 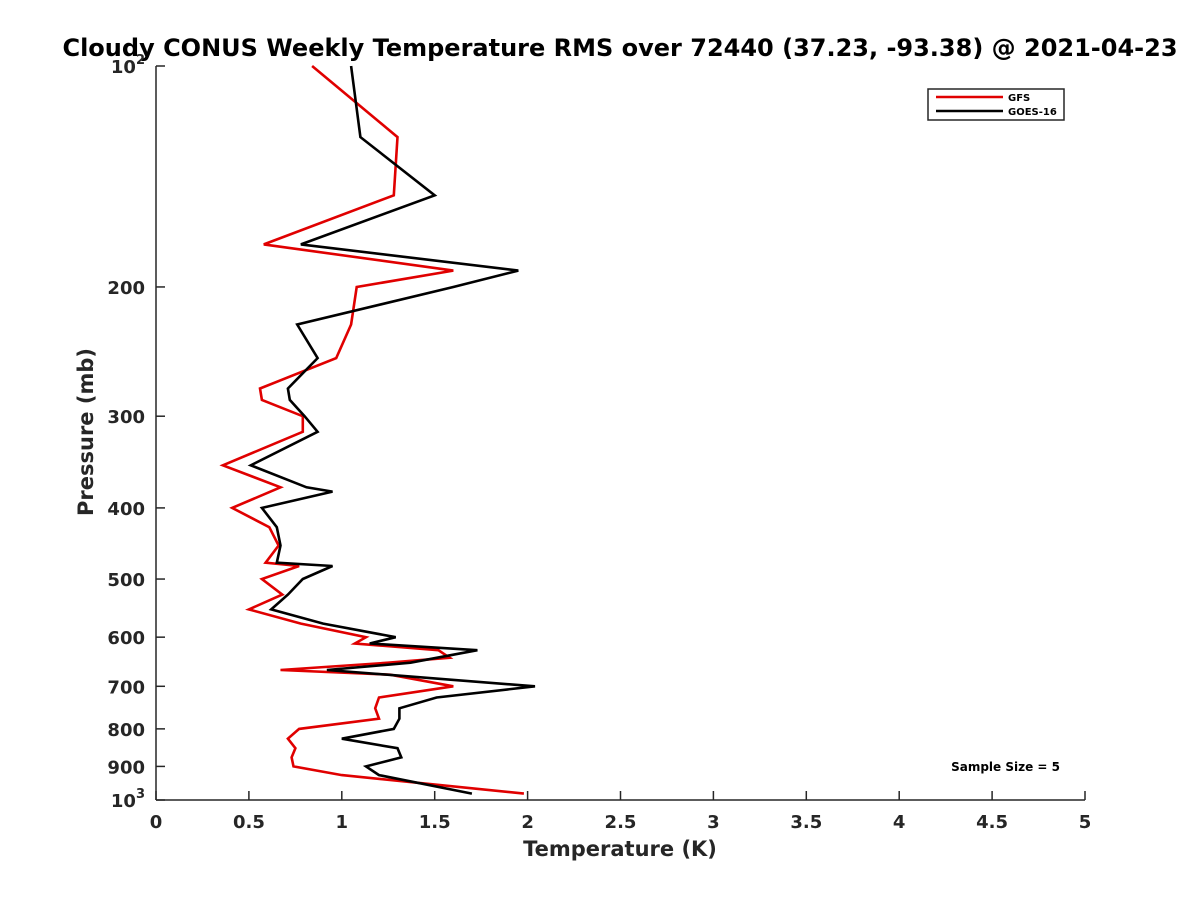 I want to click on y-tick-label: 800, so click(x=126, y=730).